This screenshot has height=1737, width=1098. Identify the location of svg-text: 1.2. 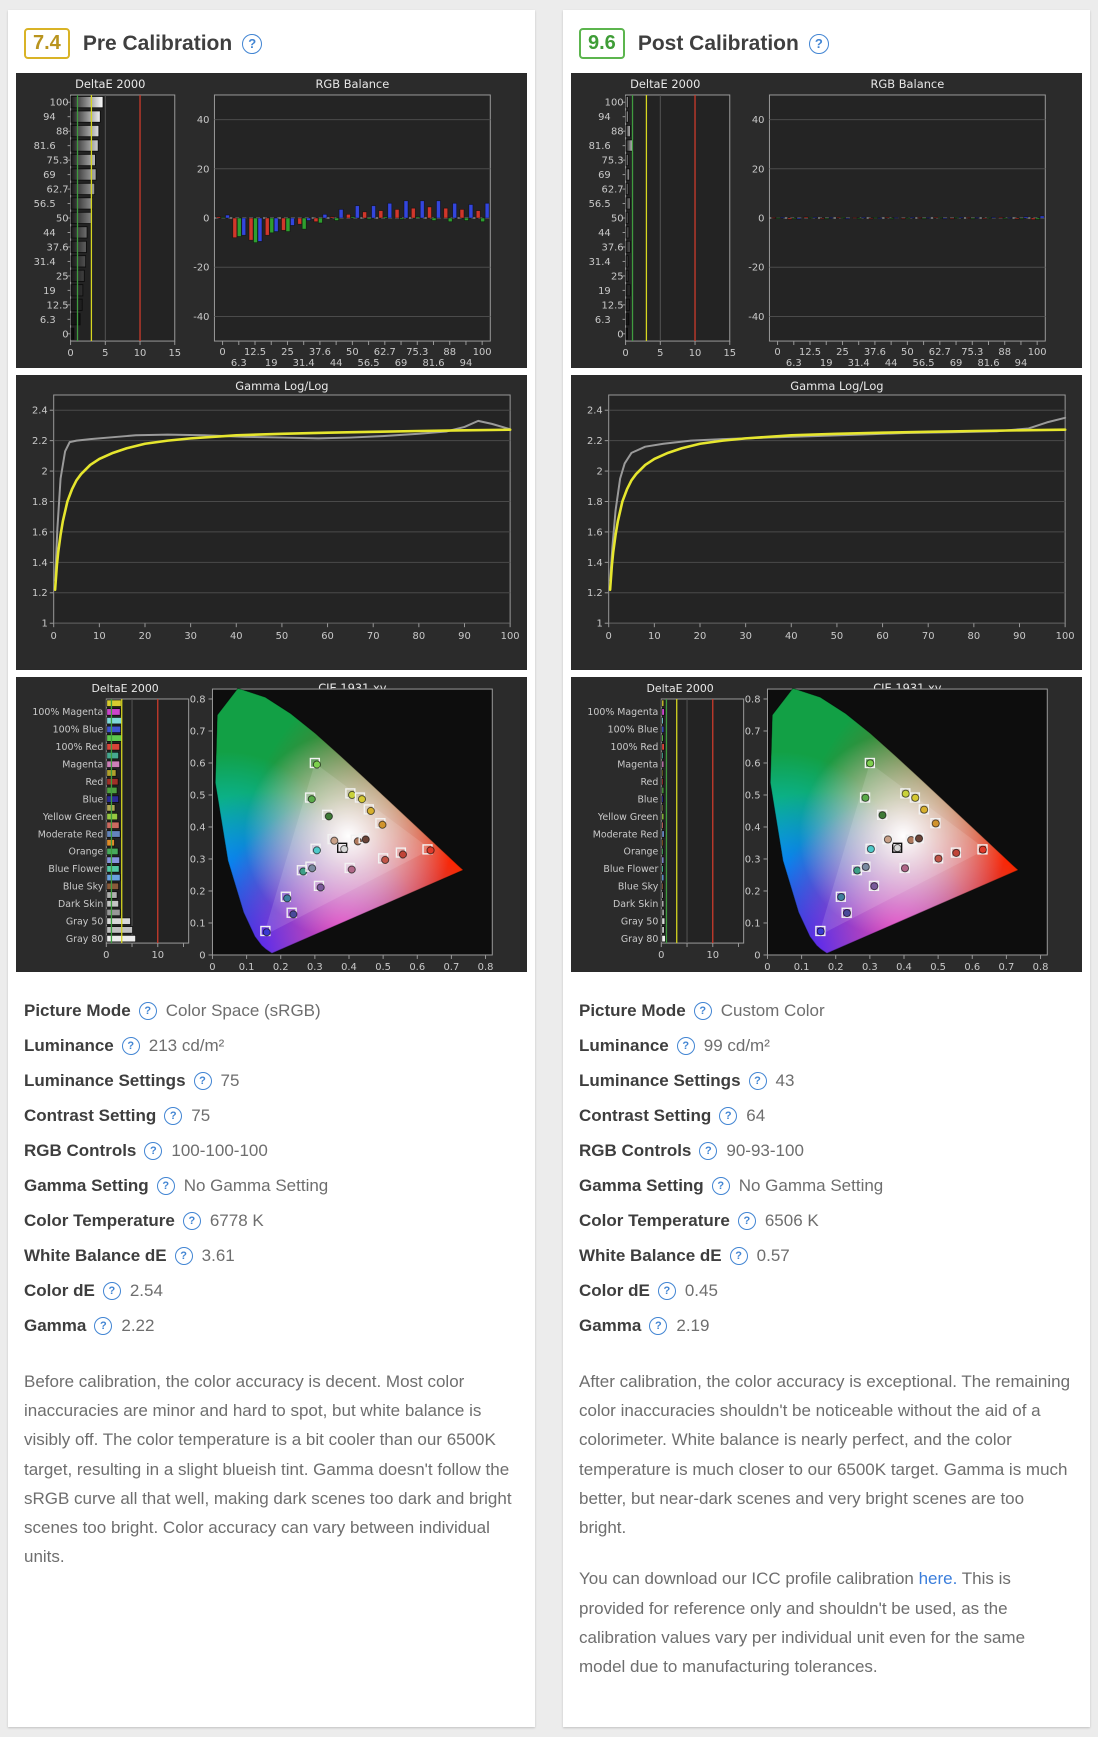
(595, 593).